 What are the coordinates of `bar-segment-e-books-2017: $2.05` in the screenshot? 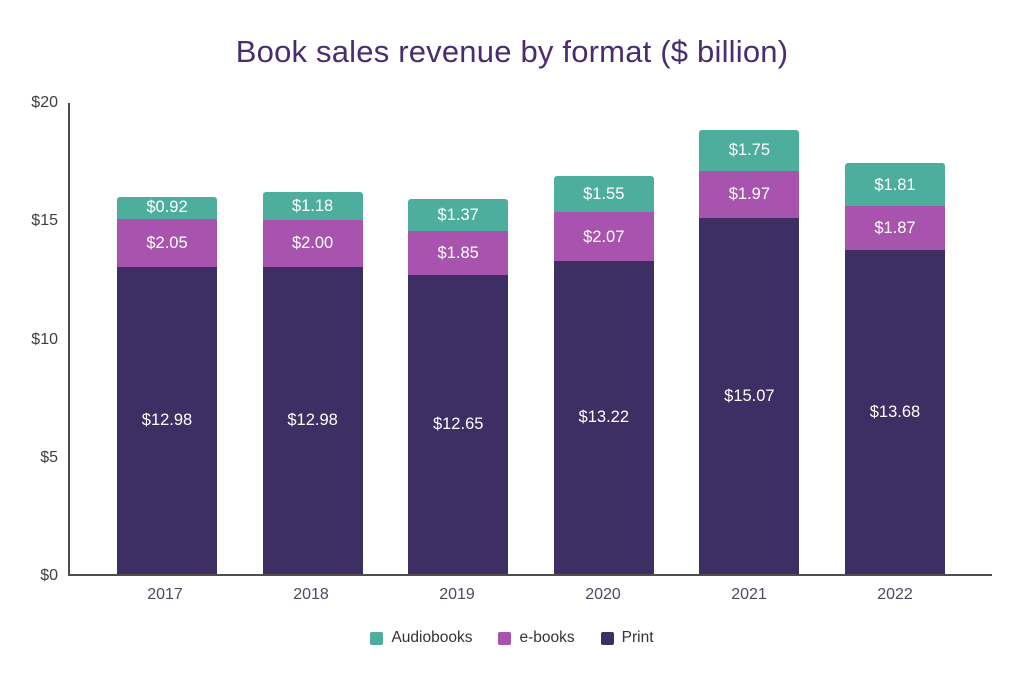 It's located at (167, 243).